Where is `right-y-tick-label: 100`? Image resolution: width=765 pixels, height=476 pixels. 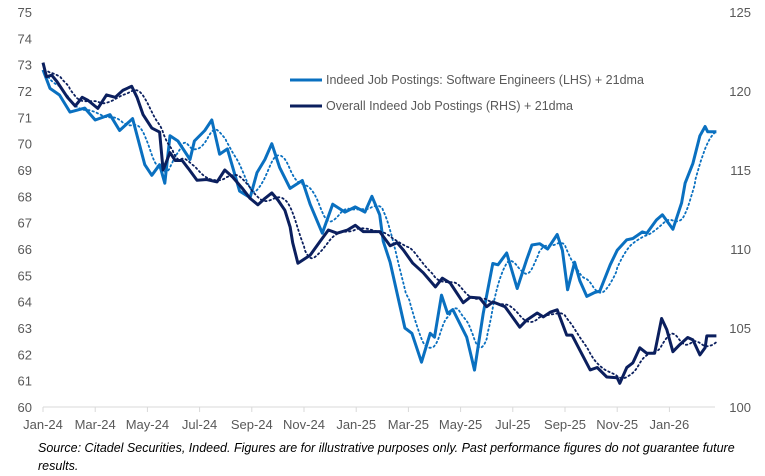
right-y-tick-label: 100 is located at coordinates (740, 407).